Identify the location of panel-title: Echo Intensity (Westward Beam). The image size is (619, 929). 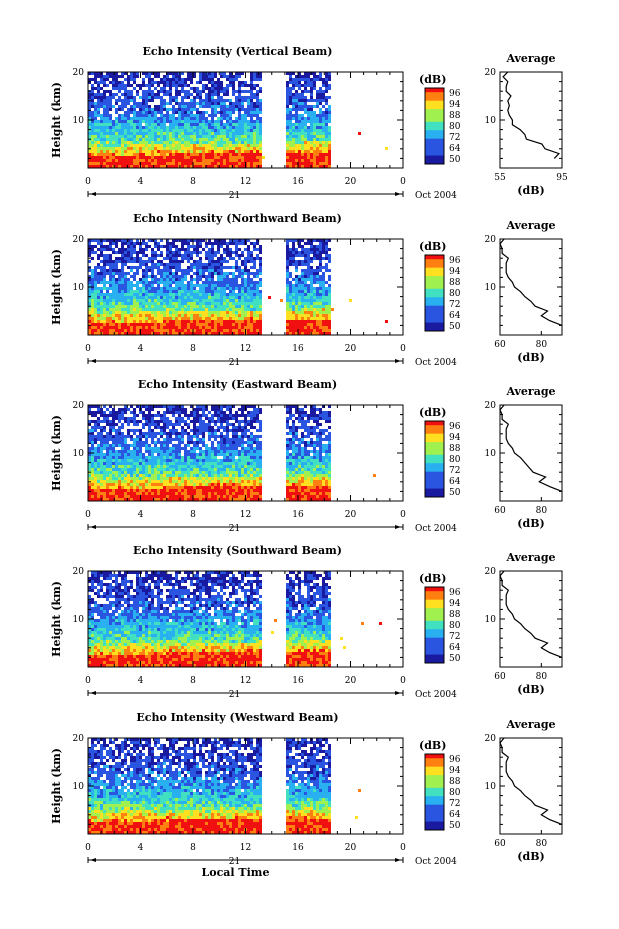
(237, 717).